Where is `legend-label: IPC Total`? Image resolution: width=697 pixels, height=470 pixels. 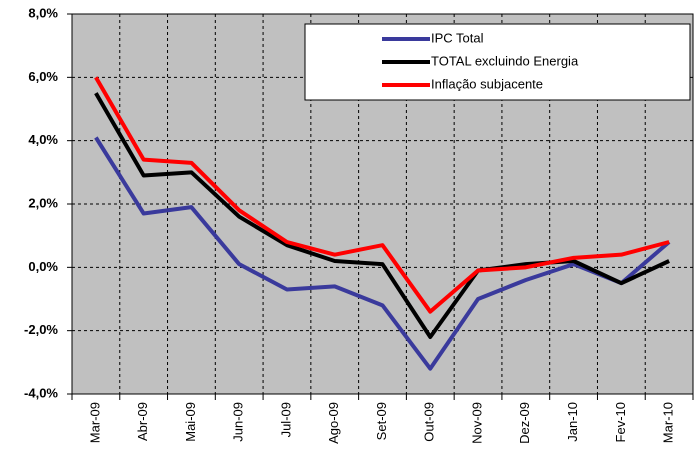
legend-label: IPC Total is located at coordinates (457, 37).